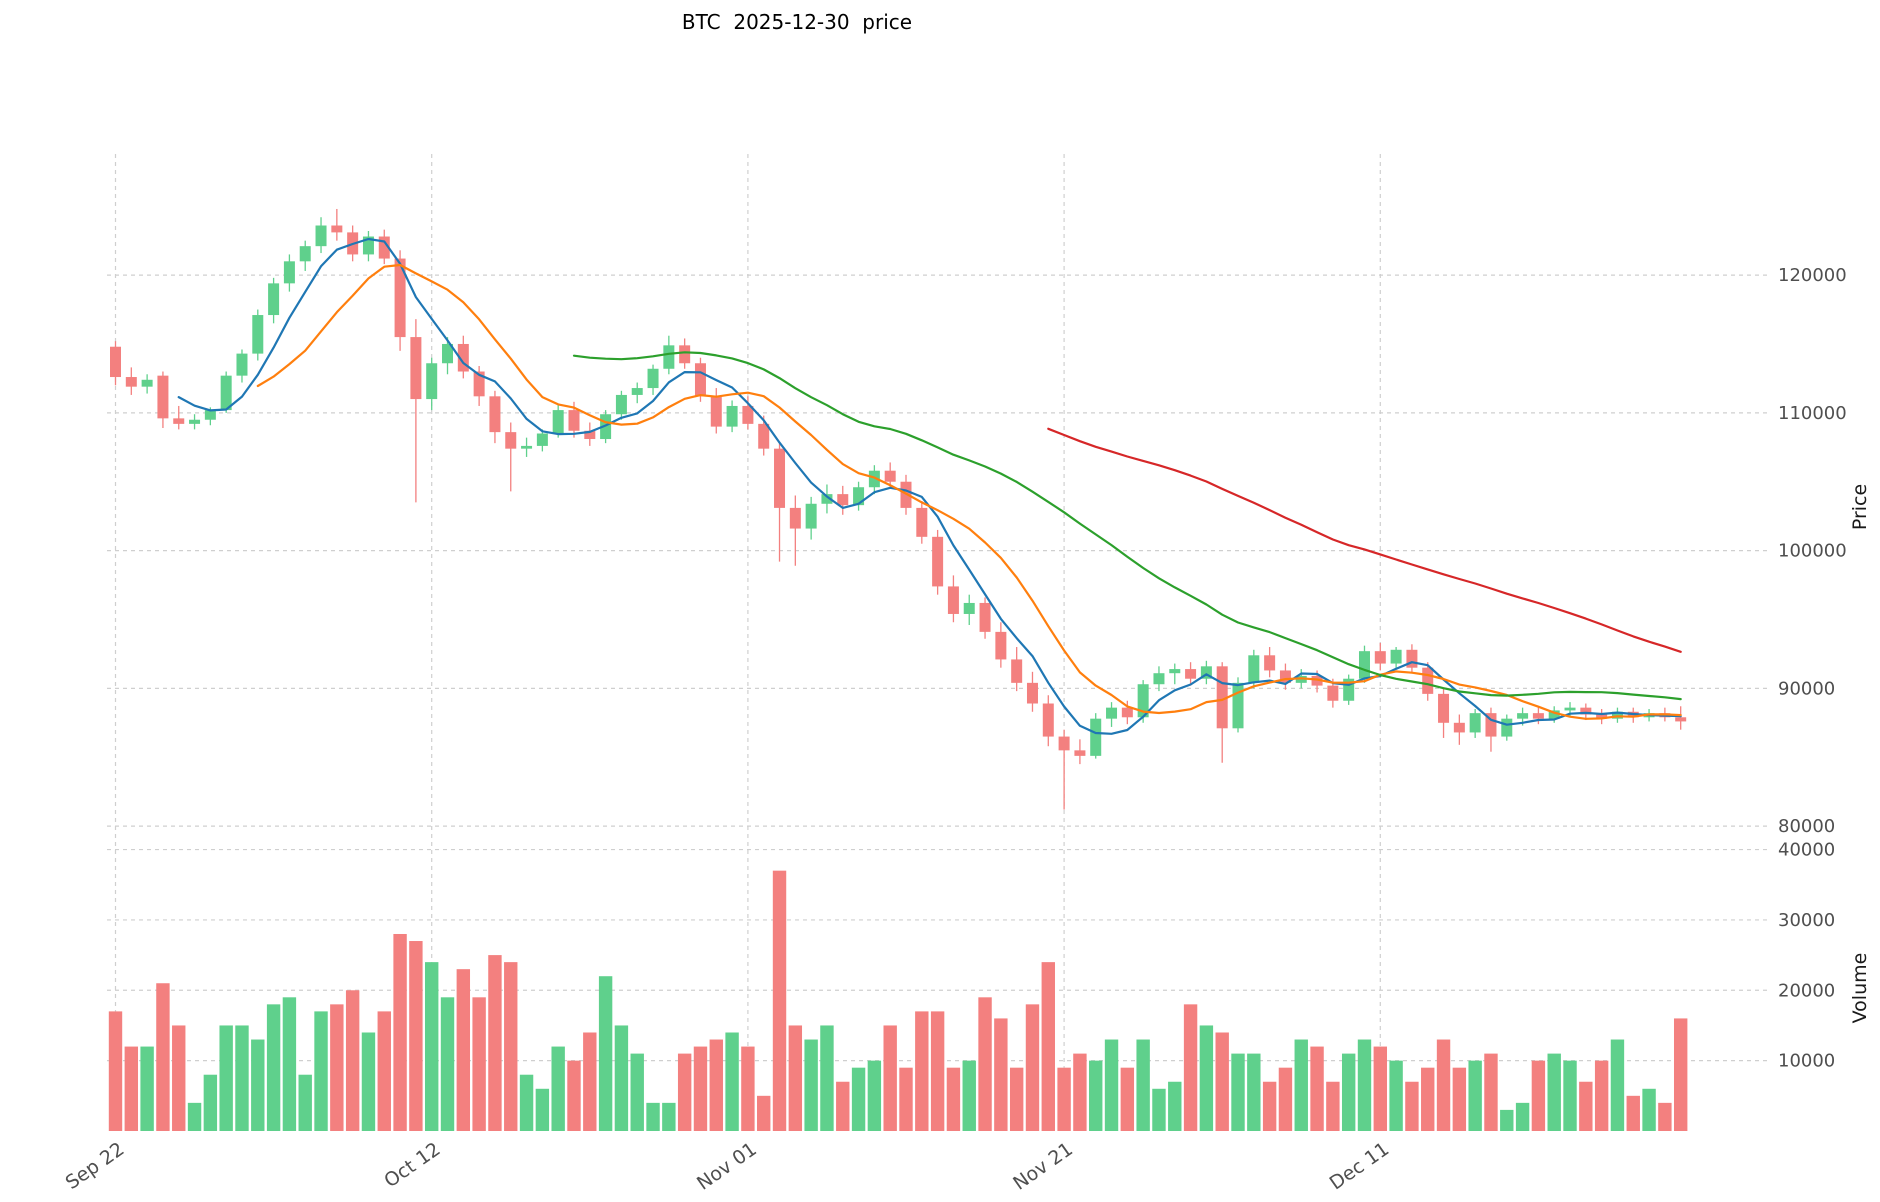 The height and width of the screenshot is (1202, 1880). I want to click on price-tick-label: 80000, so click(1806, 826).